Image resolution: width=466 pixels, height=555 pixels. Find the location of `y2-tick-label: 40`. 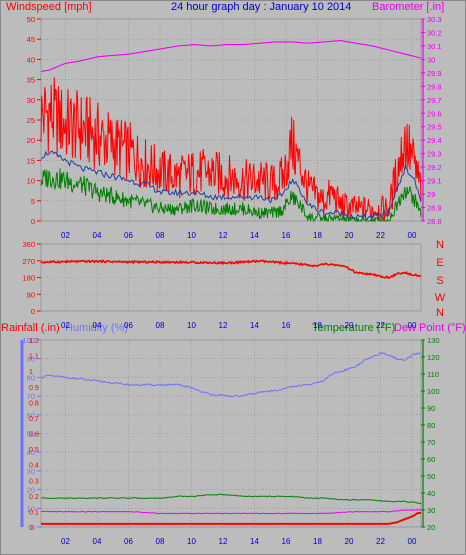

y2-tick-label: 40 is located at coordinates (431, 493).